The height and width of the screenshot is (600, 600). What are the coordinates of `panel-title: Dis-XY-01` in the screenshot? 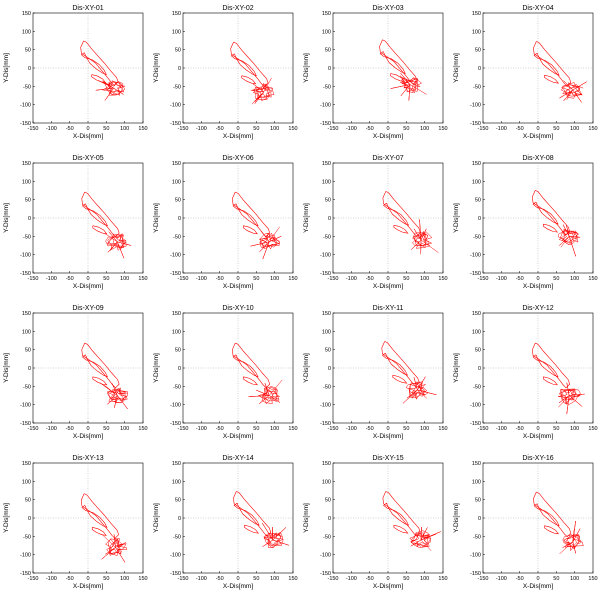 It's located at (87, 8).